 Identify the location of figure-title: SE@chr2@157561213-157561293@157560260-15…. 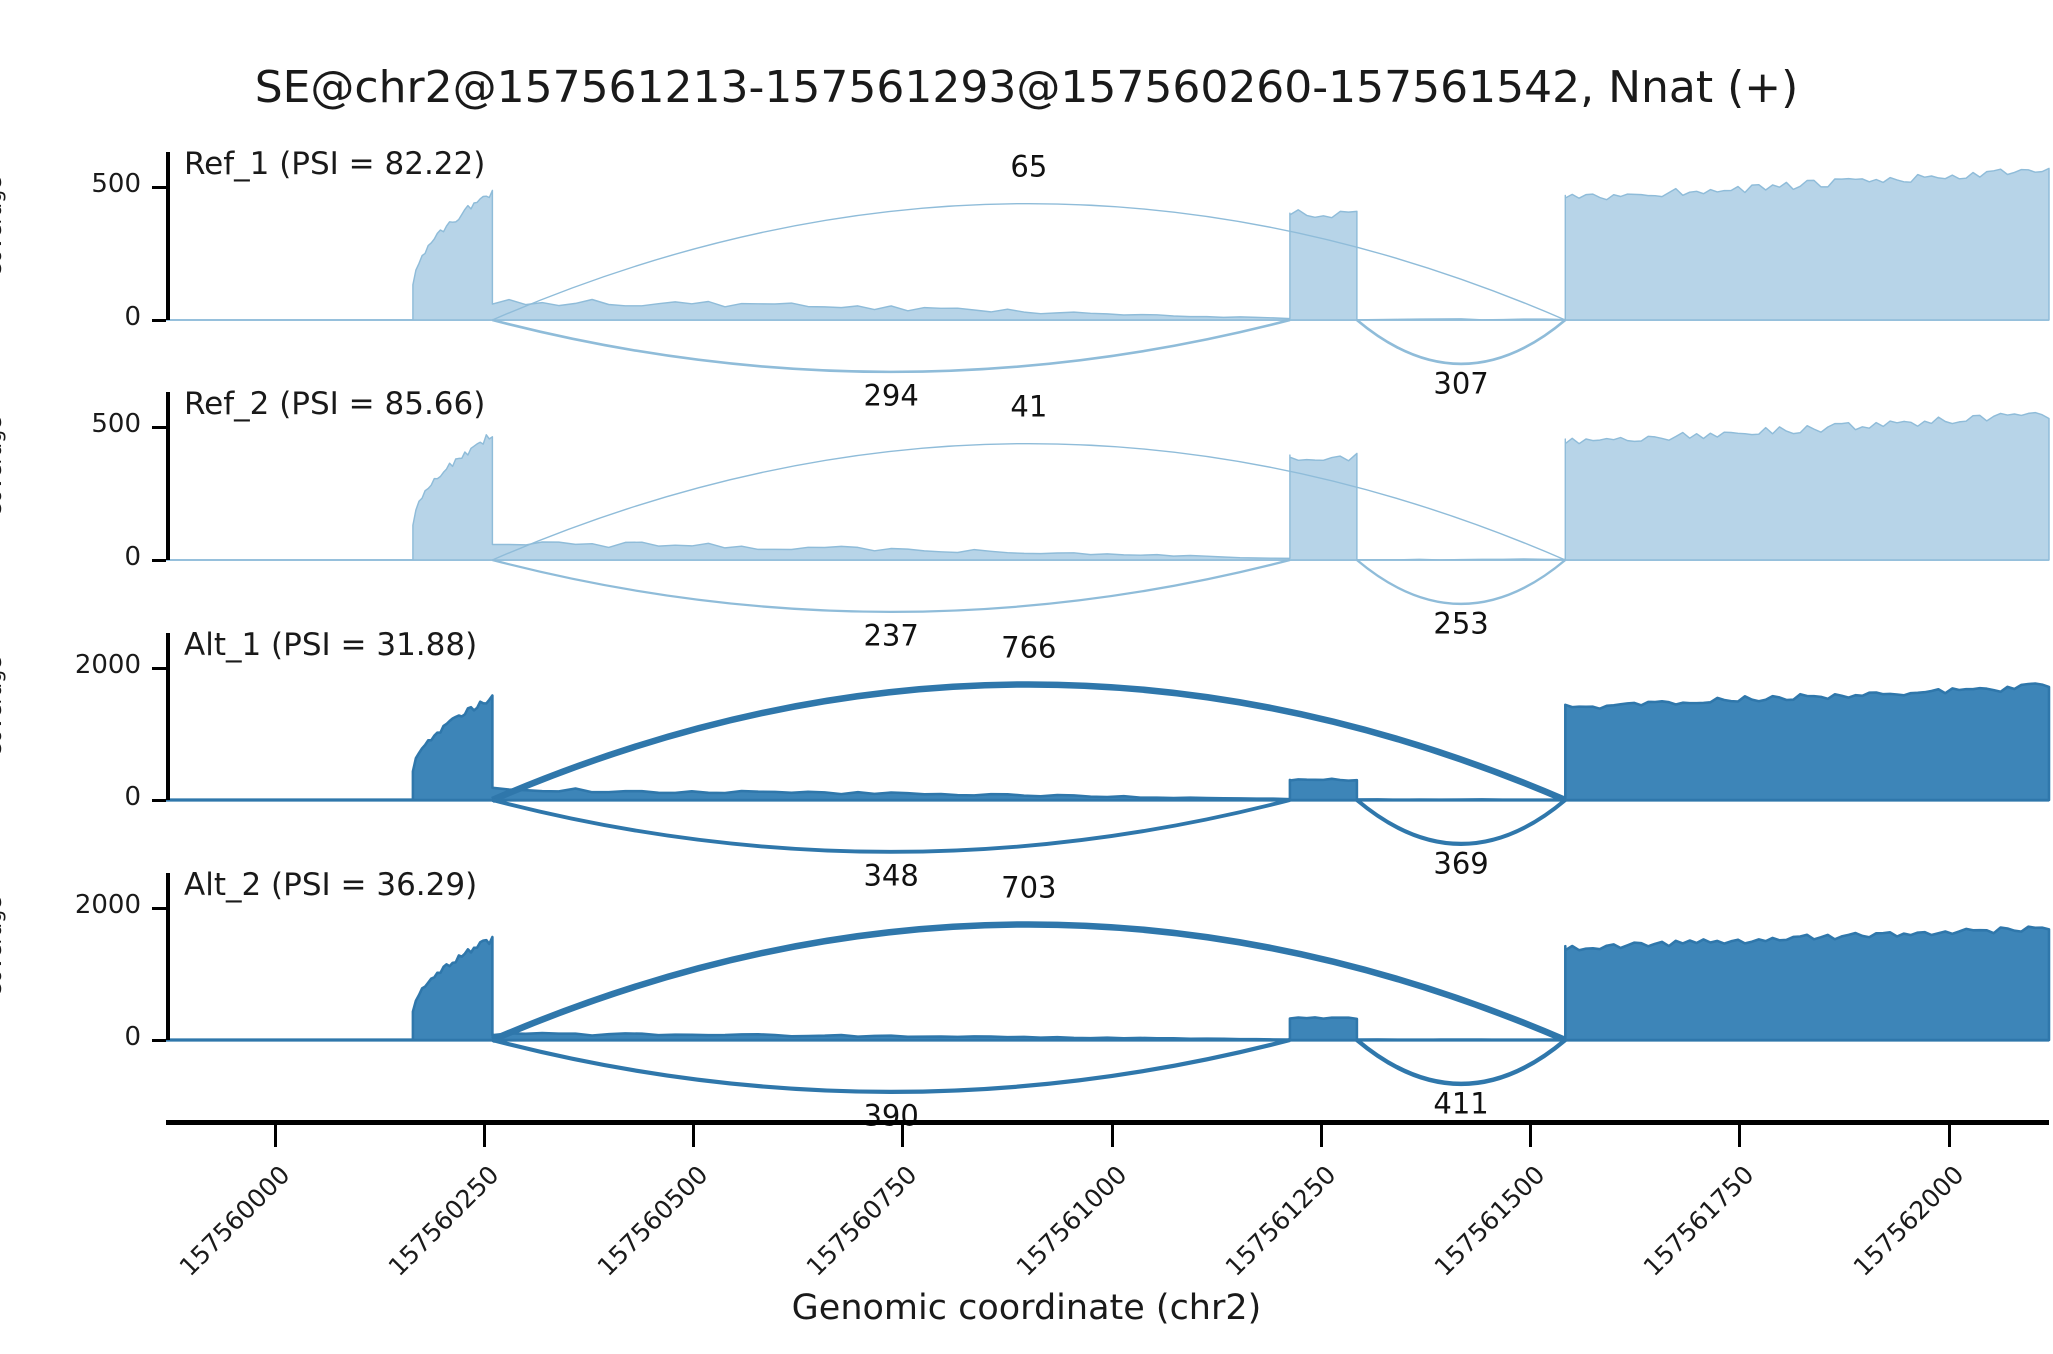
(1026, 87).